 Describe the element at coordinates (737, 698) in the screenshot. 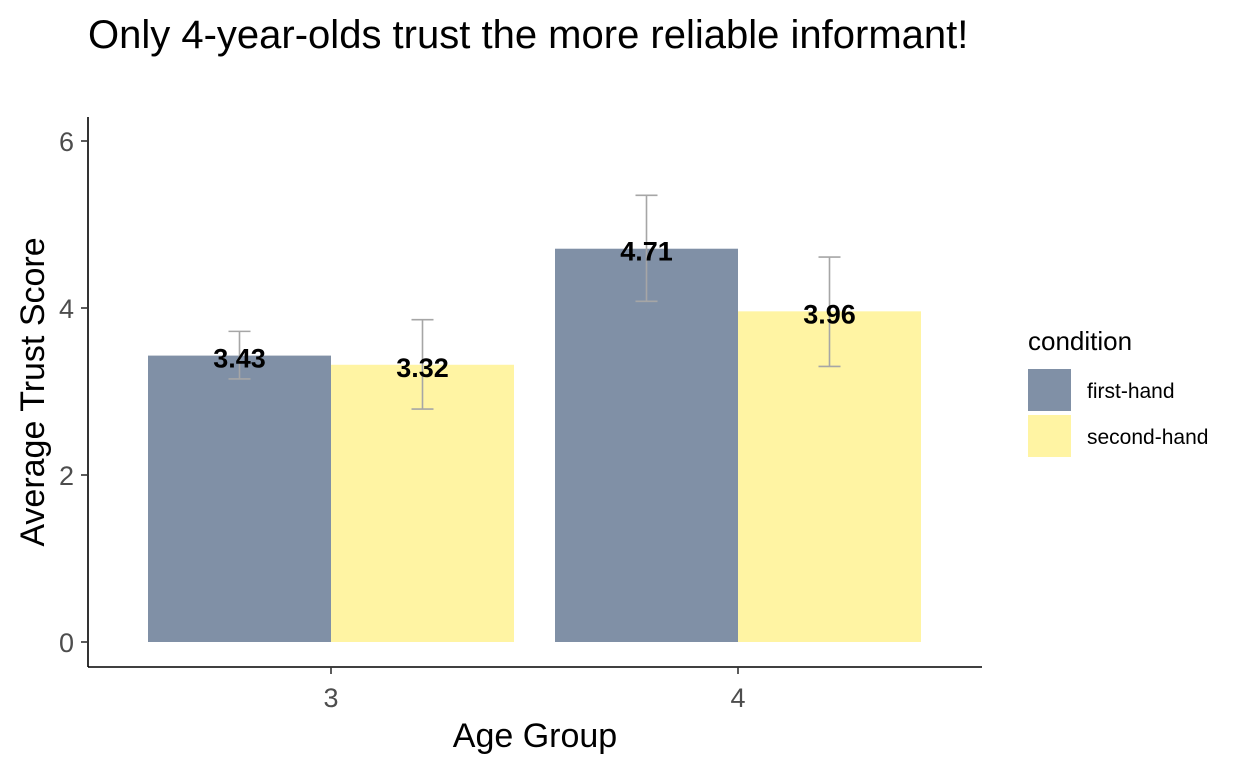

I see `x-tick-label: 4` at that location.